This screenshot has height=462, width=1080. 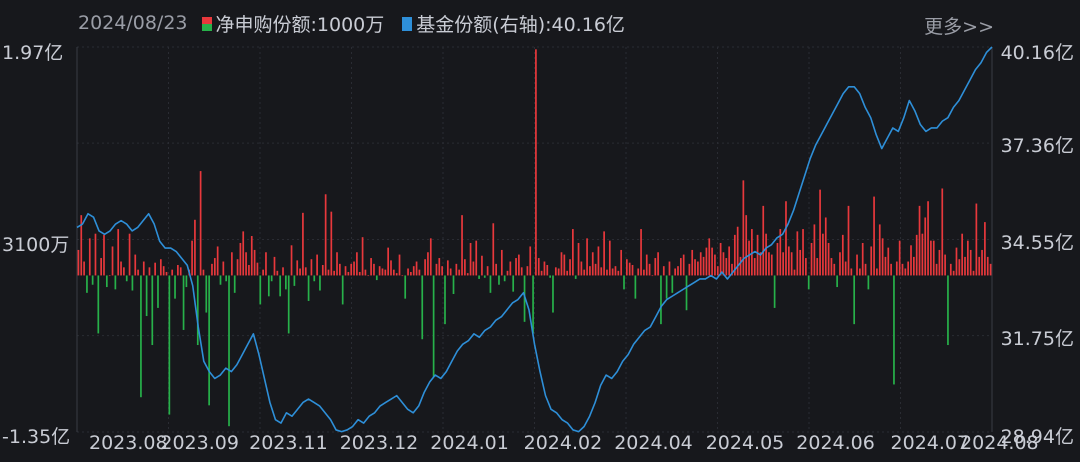 I want to click on left-axis-tick-label: -1.35亿, so click(x=36, y=437).